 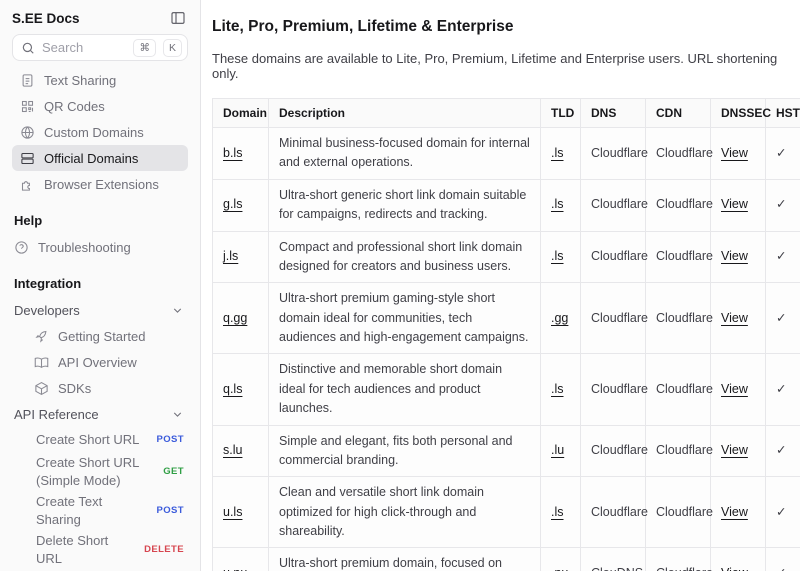 What do you see at coordinates (613, 559) in the screenshot?
I see `dns-value: ClouDNS` at bounding box center [613, 559].